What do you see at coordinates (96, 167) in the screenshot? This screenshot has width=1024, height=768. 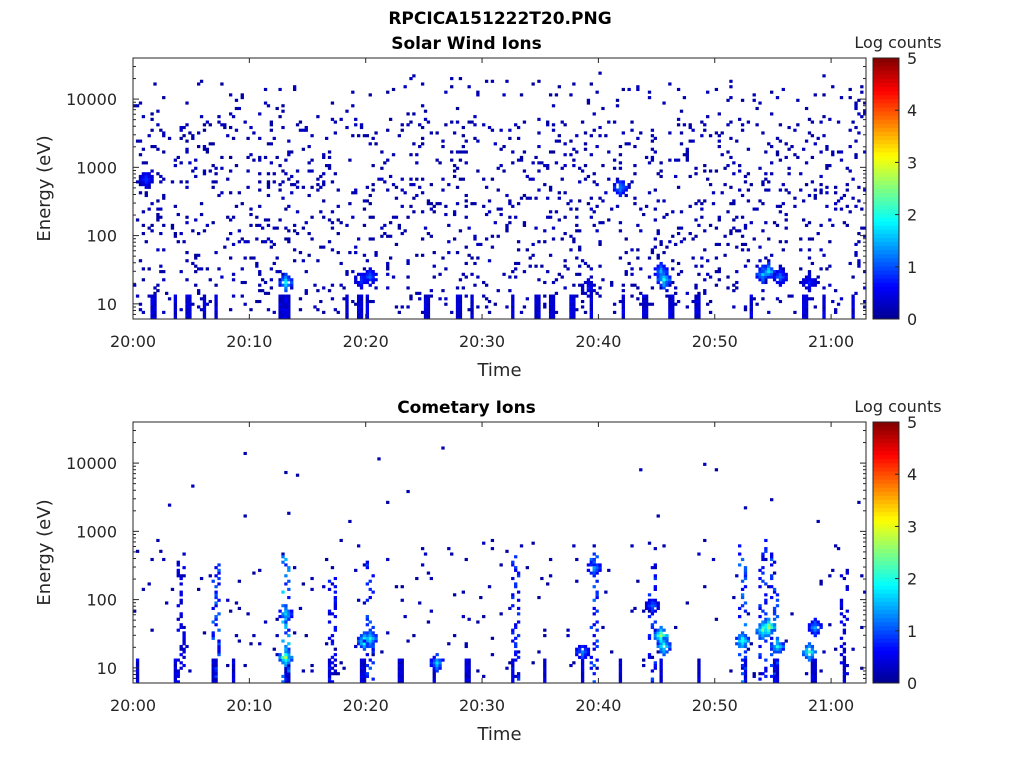 I see `y-tick-label: 1000` at bounding box center [96, 167].